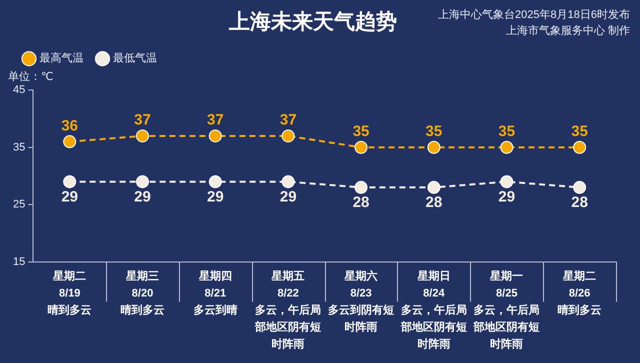 Image resolution: width=640 pixels, height=363 pixels. I want to click on text: 上海中心气象台2025年8月18日6时发布, so click(534, 14).